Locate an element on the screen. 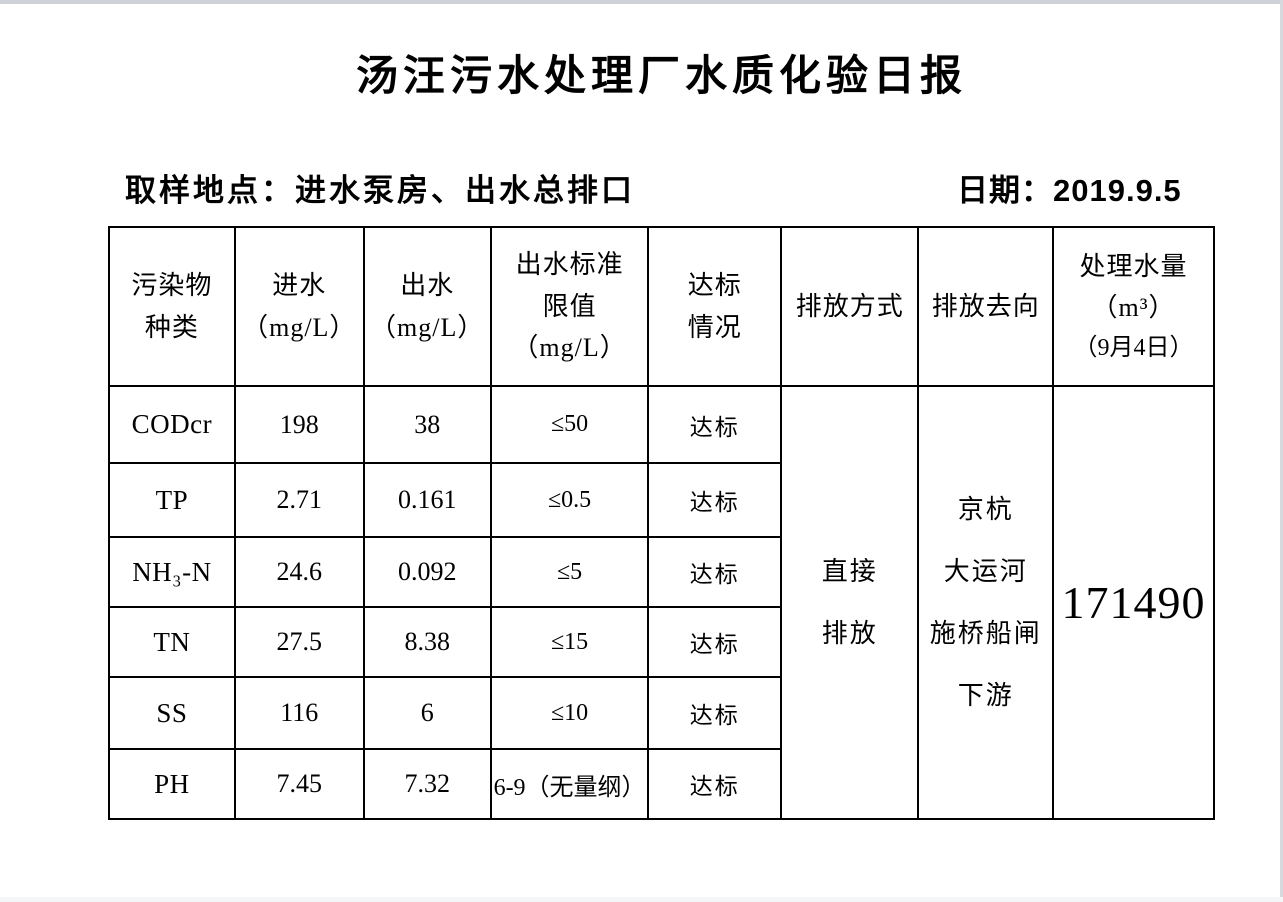 The height and width of the screenshot is (902, 1283). page-right-edge is located at coordinates (1281, 451).